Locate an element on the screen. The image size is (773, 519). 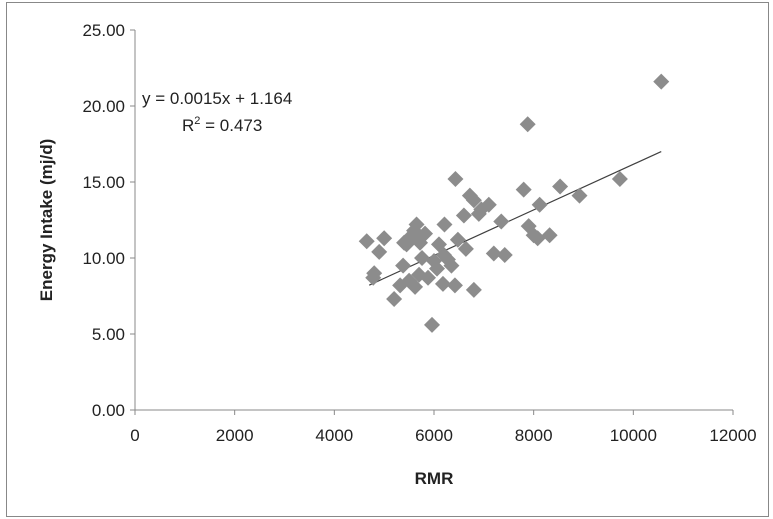
y-tick-label: 5.00 is located at coordinates (108, 334).